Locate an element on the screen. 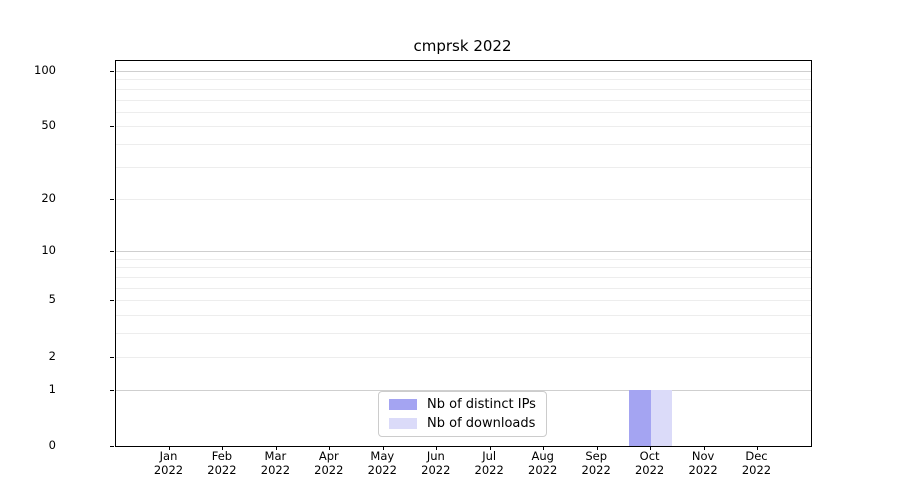 Image resolution: width=900 pixels, height=500 pixels. x-tick-sep is located at coordinates (597, 448).